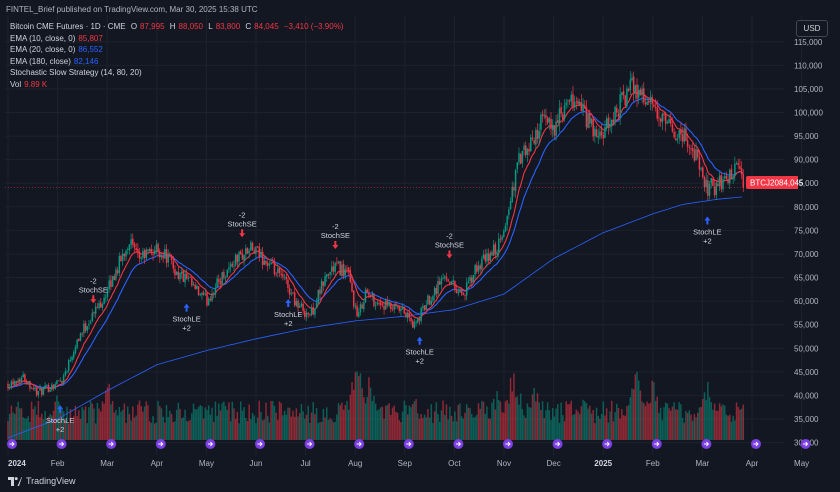 Image resolution: width=840 pixels, height=492 pixels. I want to click on currency-button: USD, so click(812, 28).